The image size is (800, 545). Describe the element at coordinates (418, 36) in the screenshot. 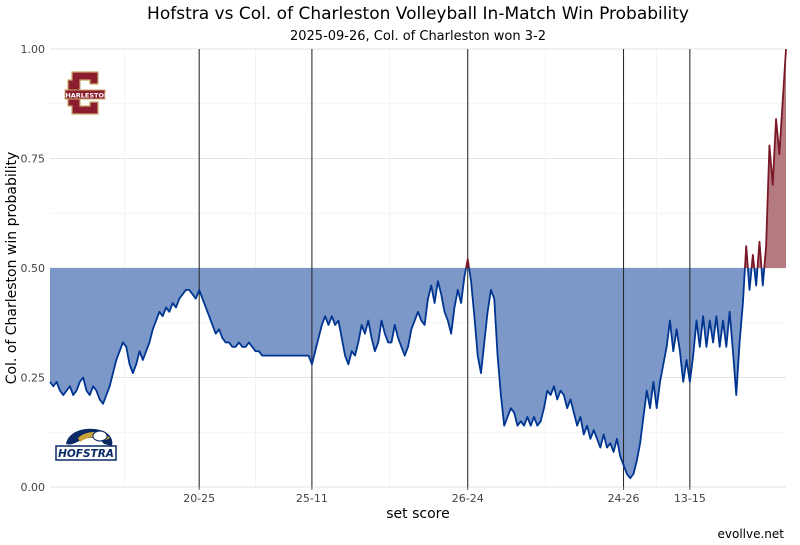

I see `chart-subtitle: 2025-09-26, Col. of Charleston won 3-2` at that location.